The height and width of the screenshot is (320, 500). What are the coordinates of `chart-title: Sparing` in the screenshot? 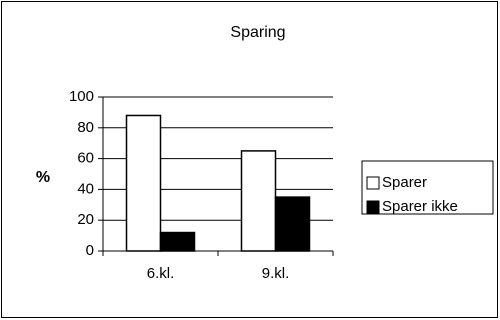 It's located at (257, 32).